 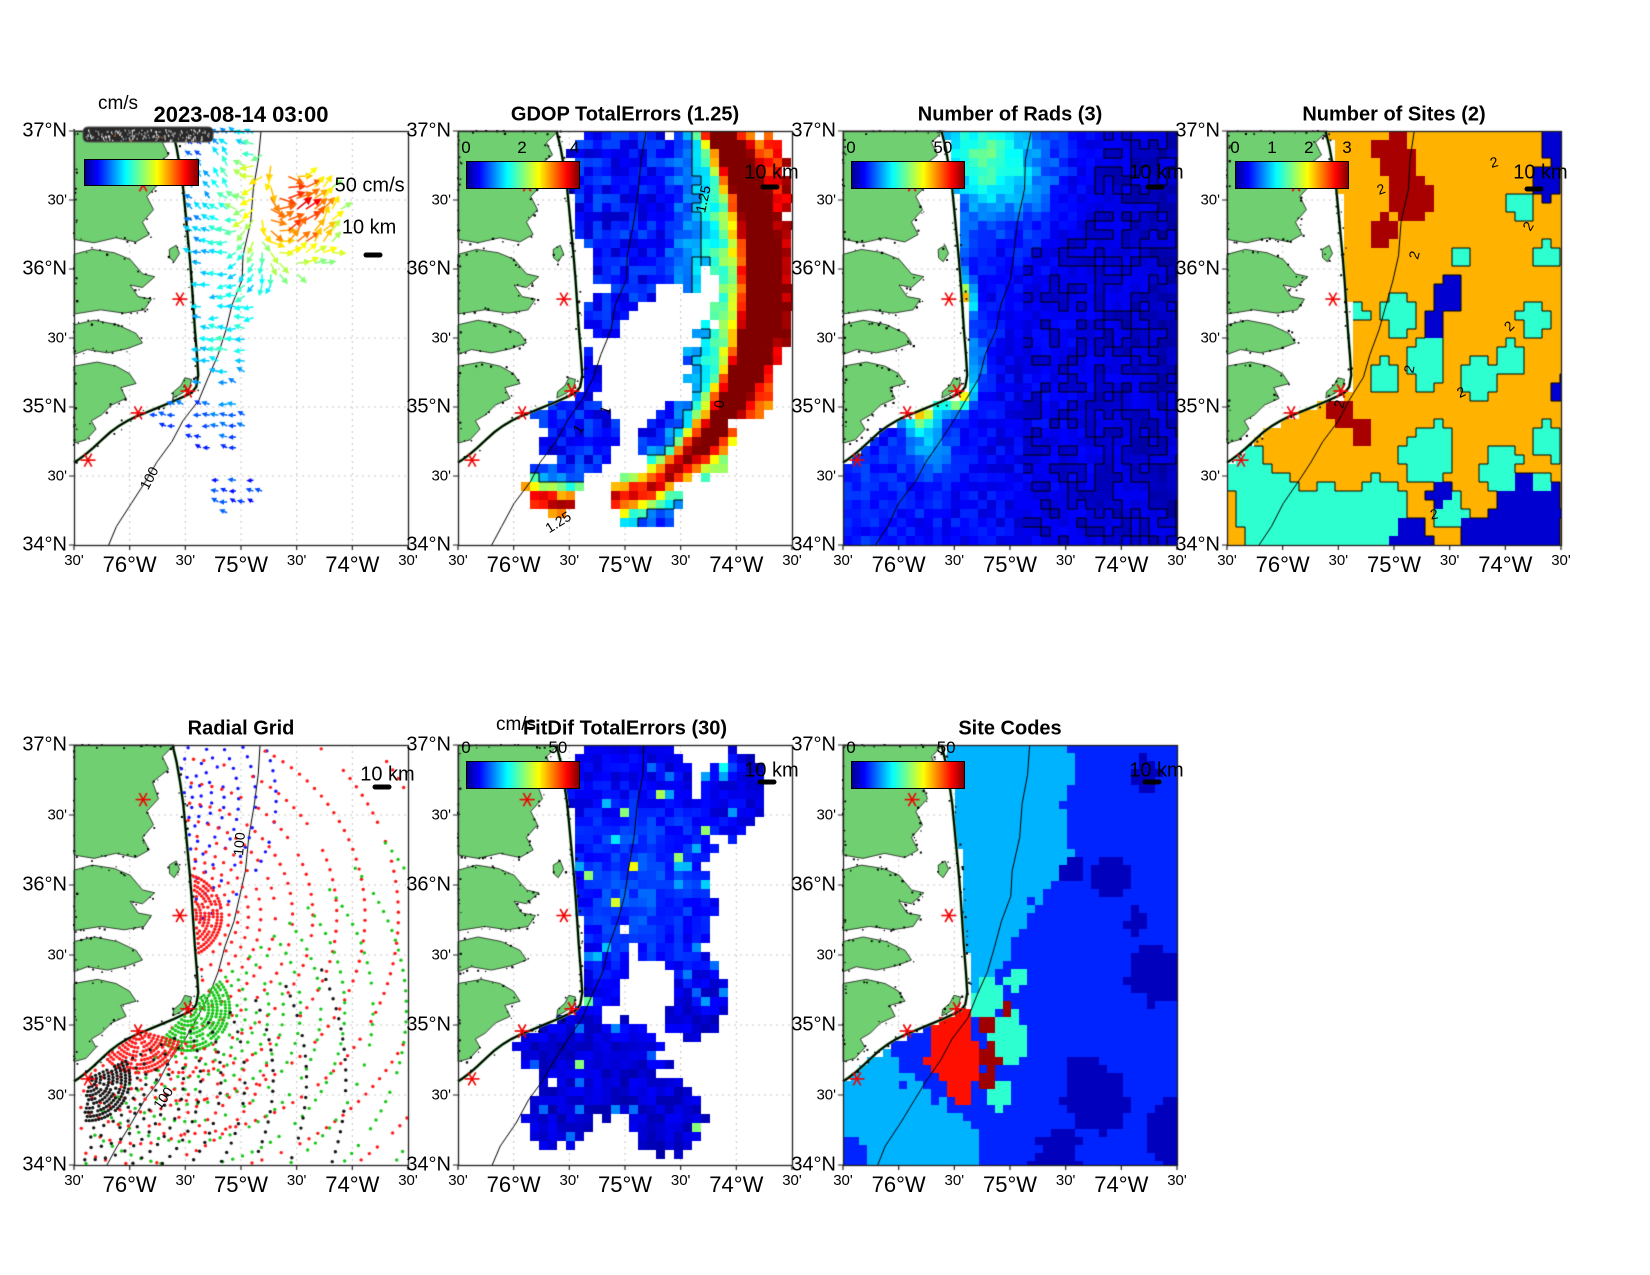 What do you see at coordinates (373, 255) in the screenshot?
I see `panel-surface-currents-scale-bar` at bounding box center [373, 255].